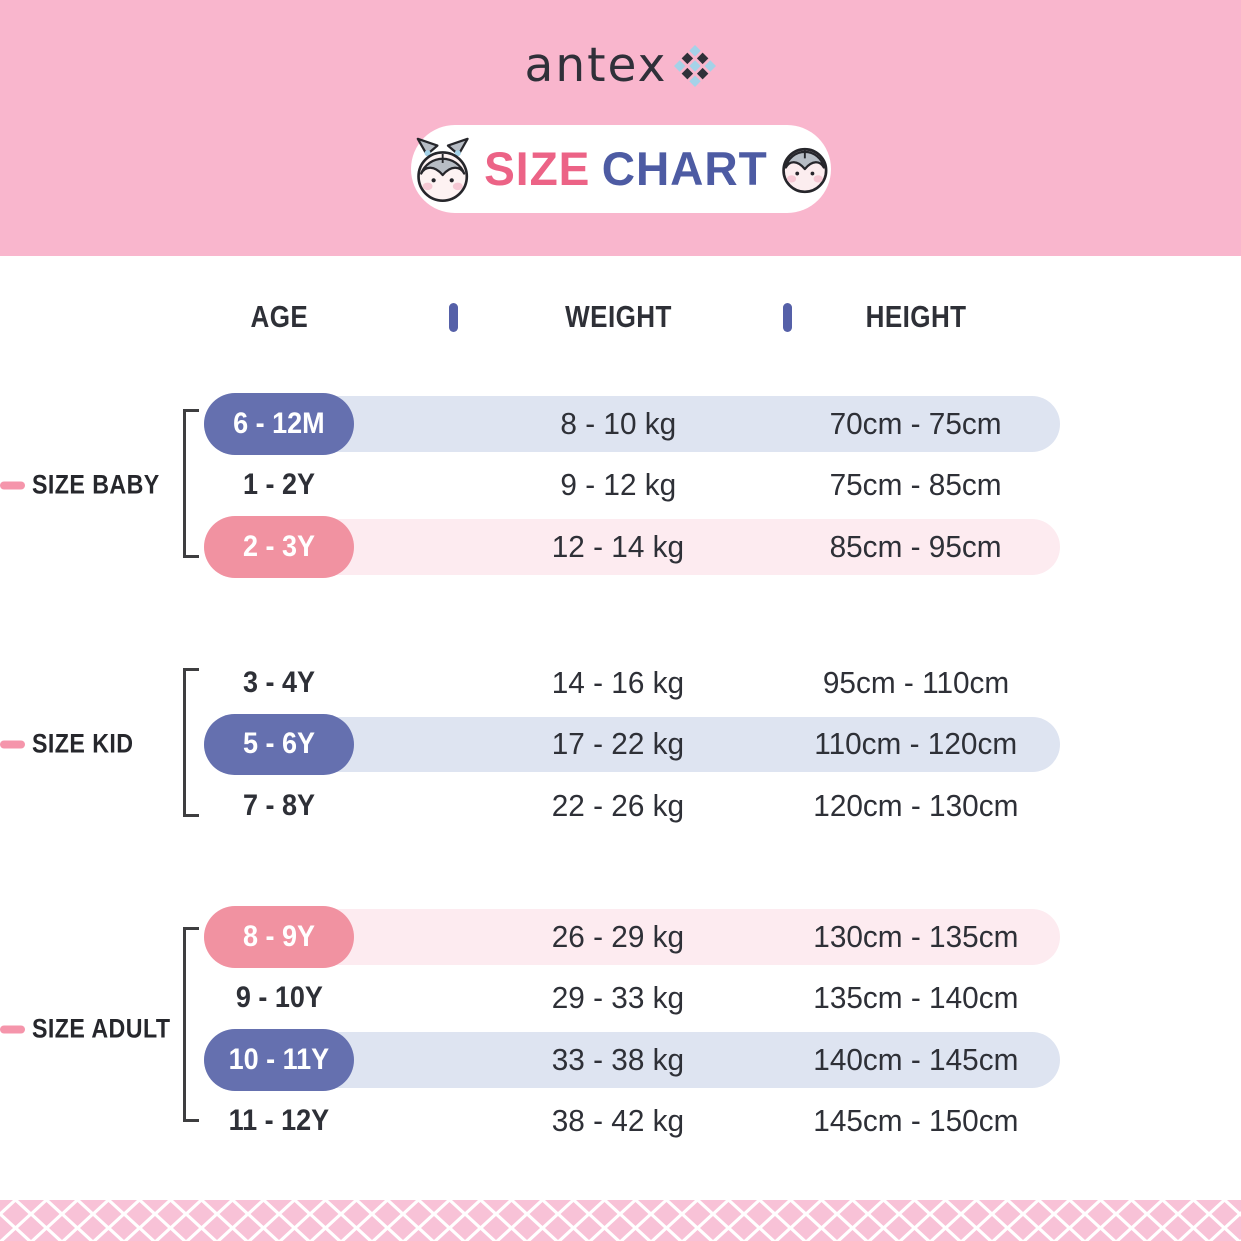 Image resolution: width=1241 pixels, height=1241 pixels. I want to click on age-pill: 8 - 9Y, so click(279, 937).